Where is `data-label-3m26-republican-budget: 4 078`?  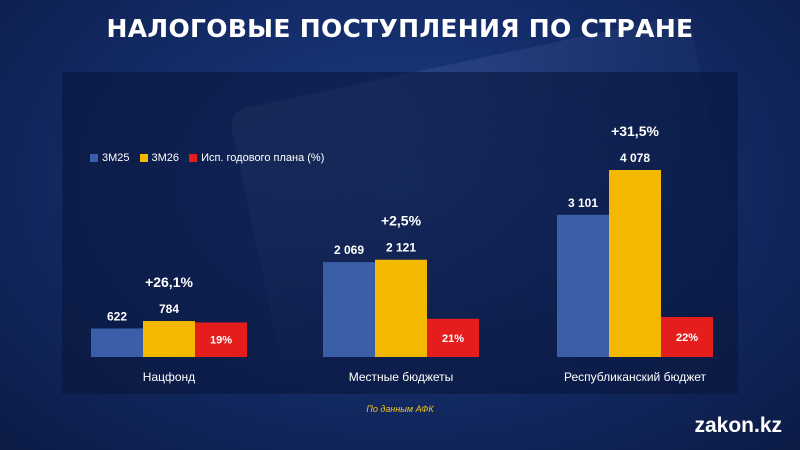
data-label-3m26-republican-budget: 4 078 is located at coordinates (635, 158).